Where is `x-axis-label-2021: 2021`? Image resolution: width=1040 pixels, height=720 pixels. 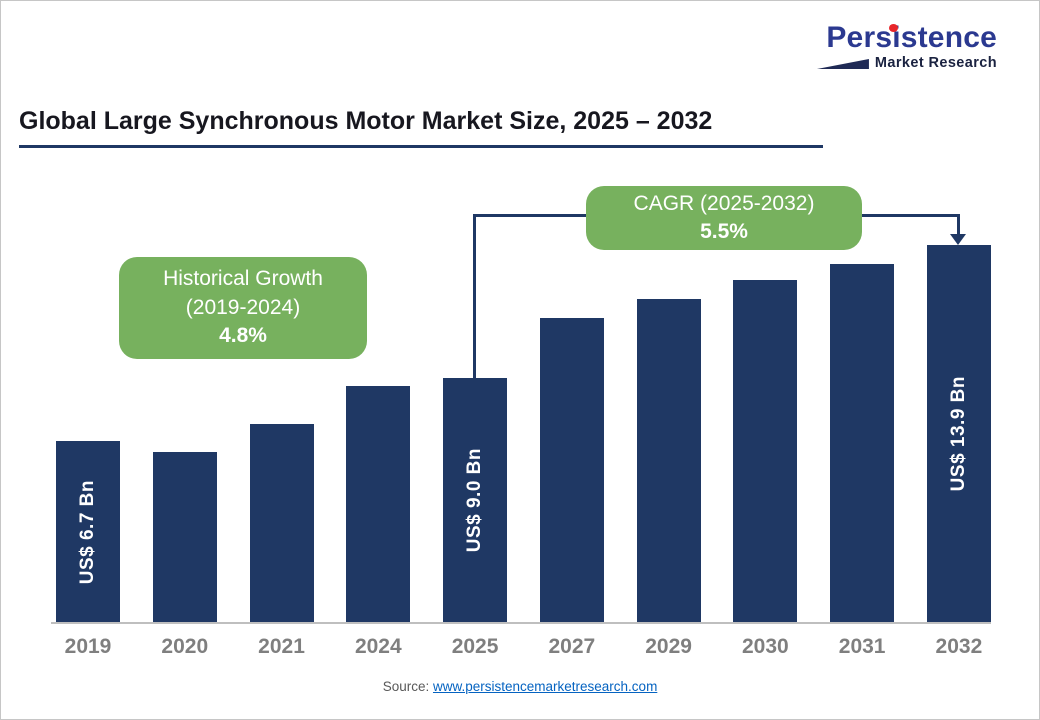
x-axis-label-2021: 2021 is located at coordinates (281, 646).